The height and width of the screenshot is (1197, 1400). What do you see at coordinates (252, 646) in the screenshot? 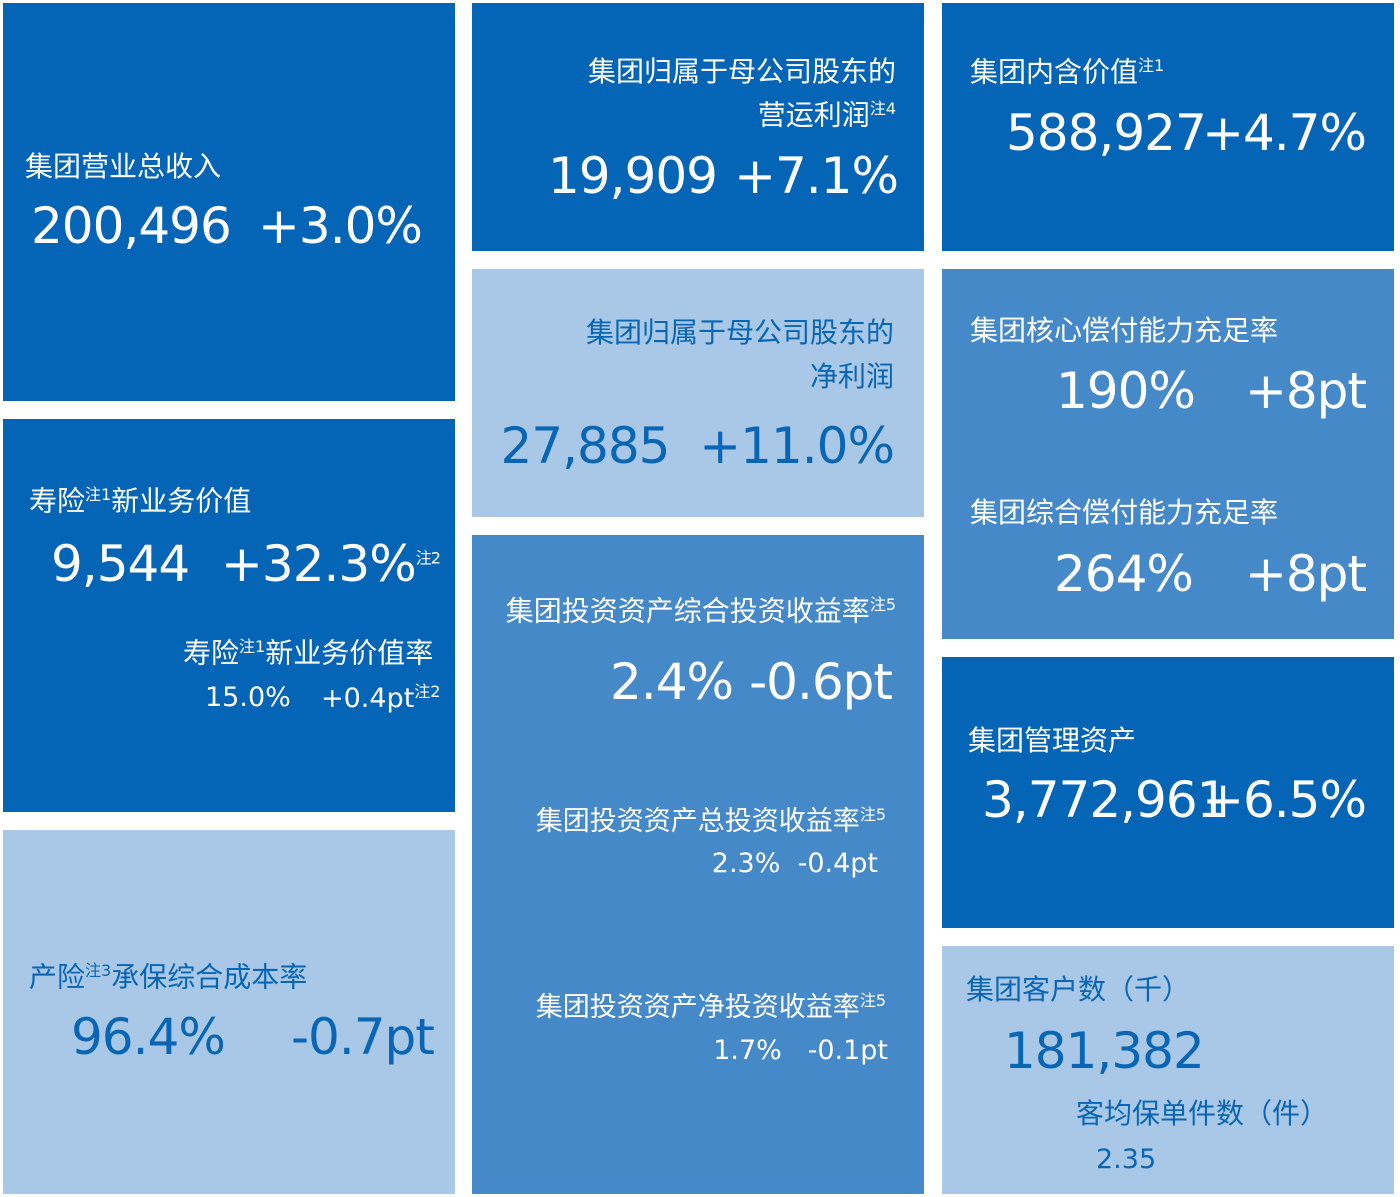
I see `nbv-margin-note: 注1` at bounding box center [252, 646].